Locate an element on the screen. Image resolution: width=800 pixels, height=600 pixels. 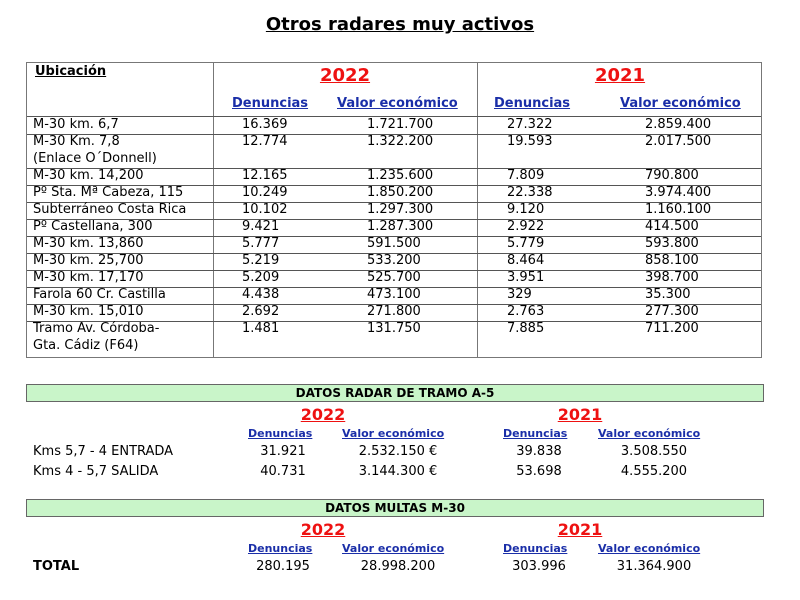
table-row: M-30 km. 25,700 5.219 533.200 8.464 858.100 is located at coordinates (394, 261).